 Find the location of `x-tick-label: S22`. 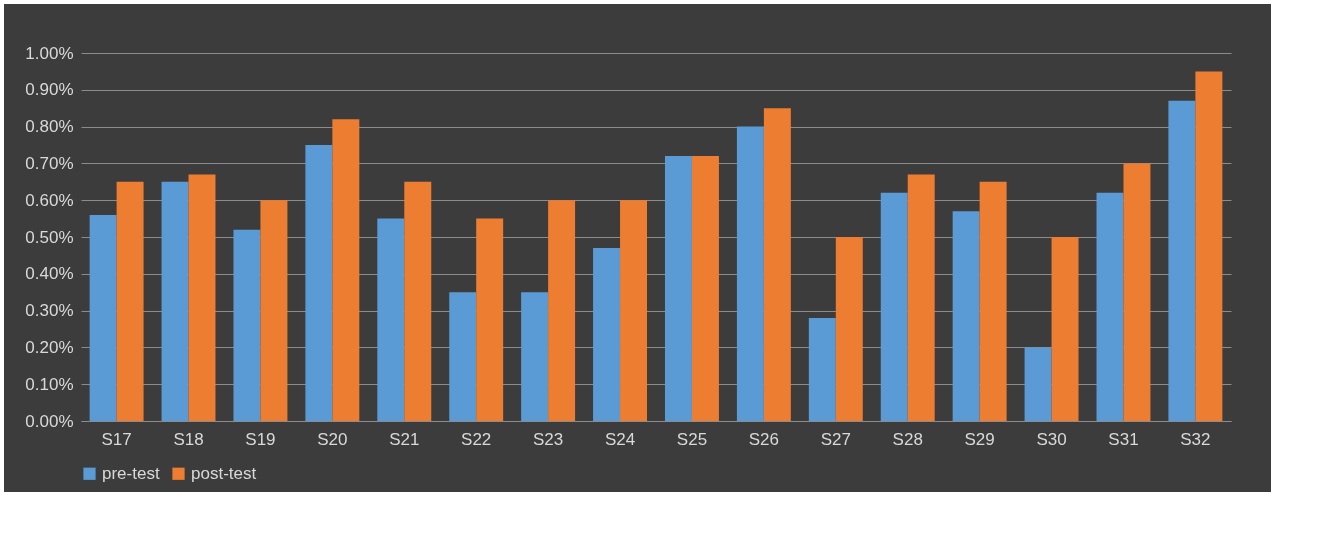

x-tick-label: S22 is located at coordinates (476, 439).